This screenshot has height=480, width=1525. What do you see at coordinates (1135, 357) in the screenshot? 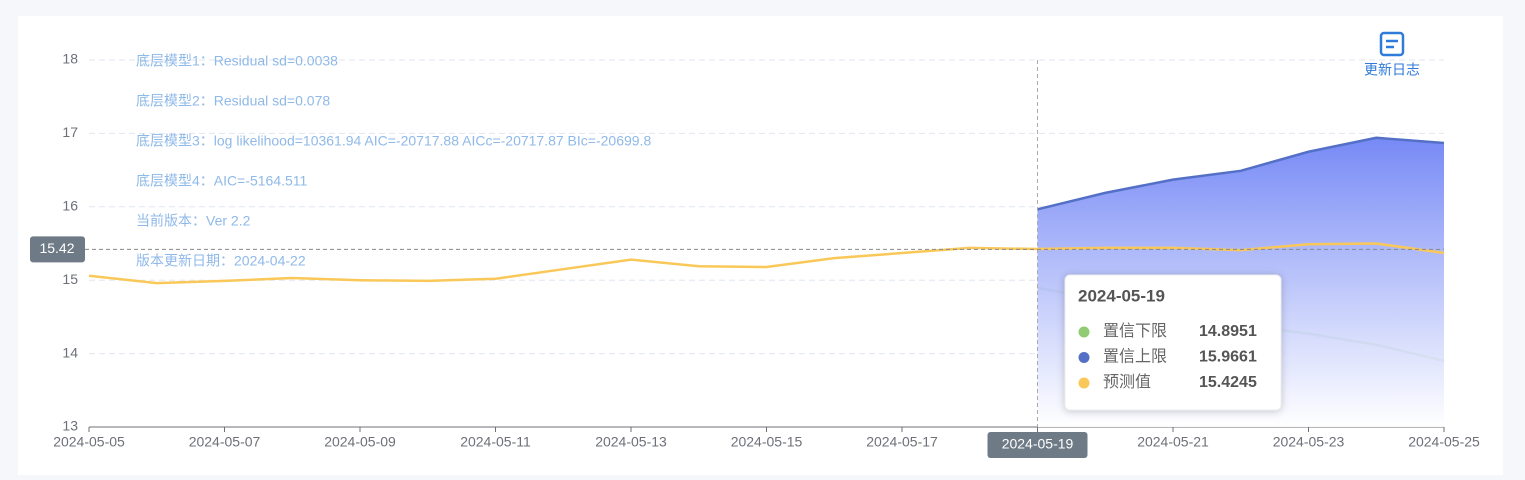
I see `tooltip-name: 置信上限` at bounding box center [1135, 357].